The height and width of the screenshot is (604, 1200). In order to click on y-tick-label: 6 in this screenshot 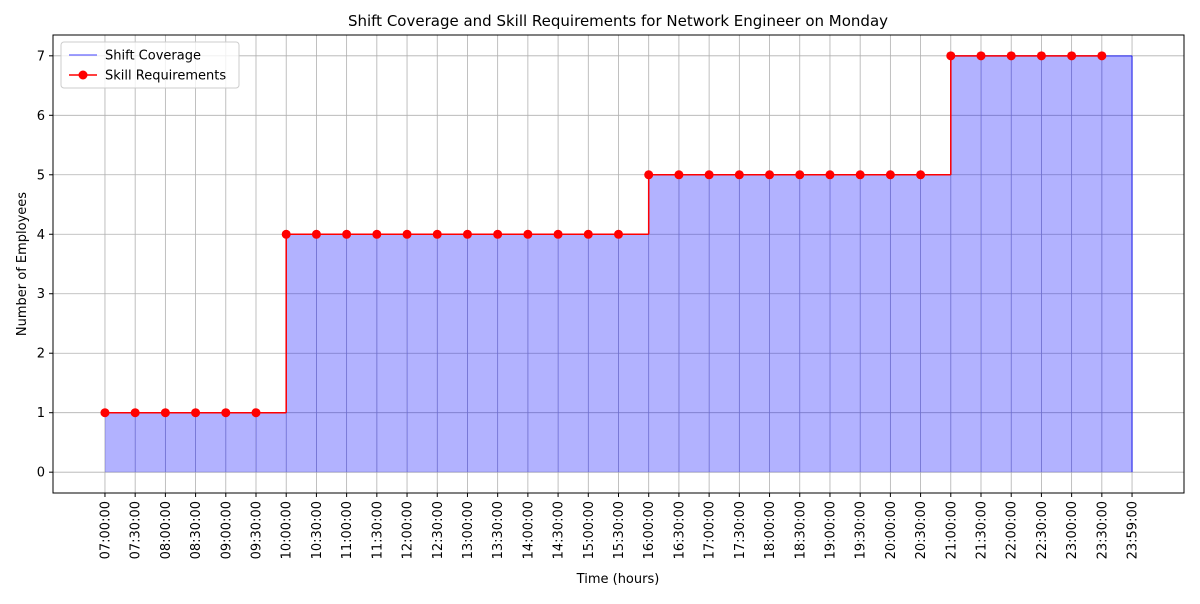, I will do `click(41, 116)`.